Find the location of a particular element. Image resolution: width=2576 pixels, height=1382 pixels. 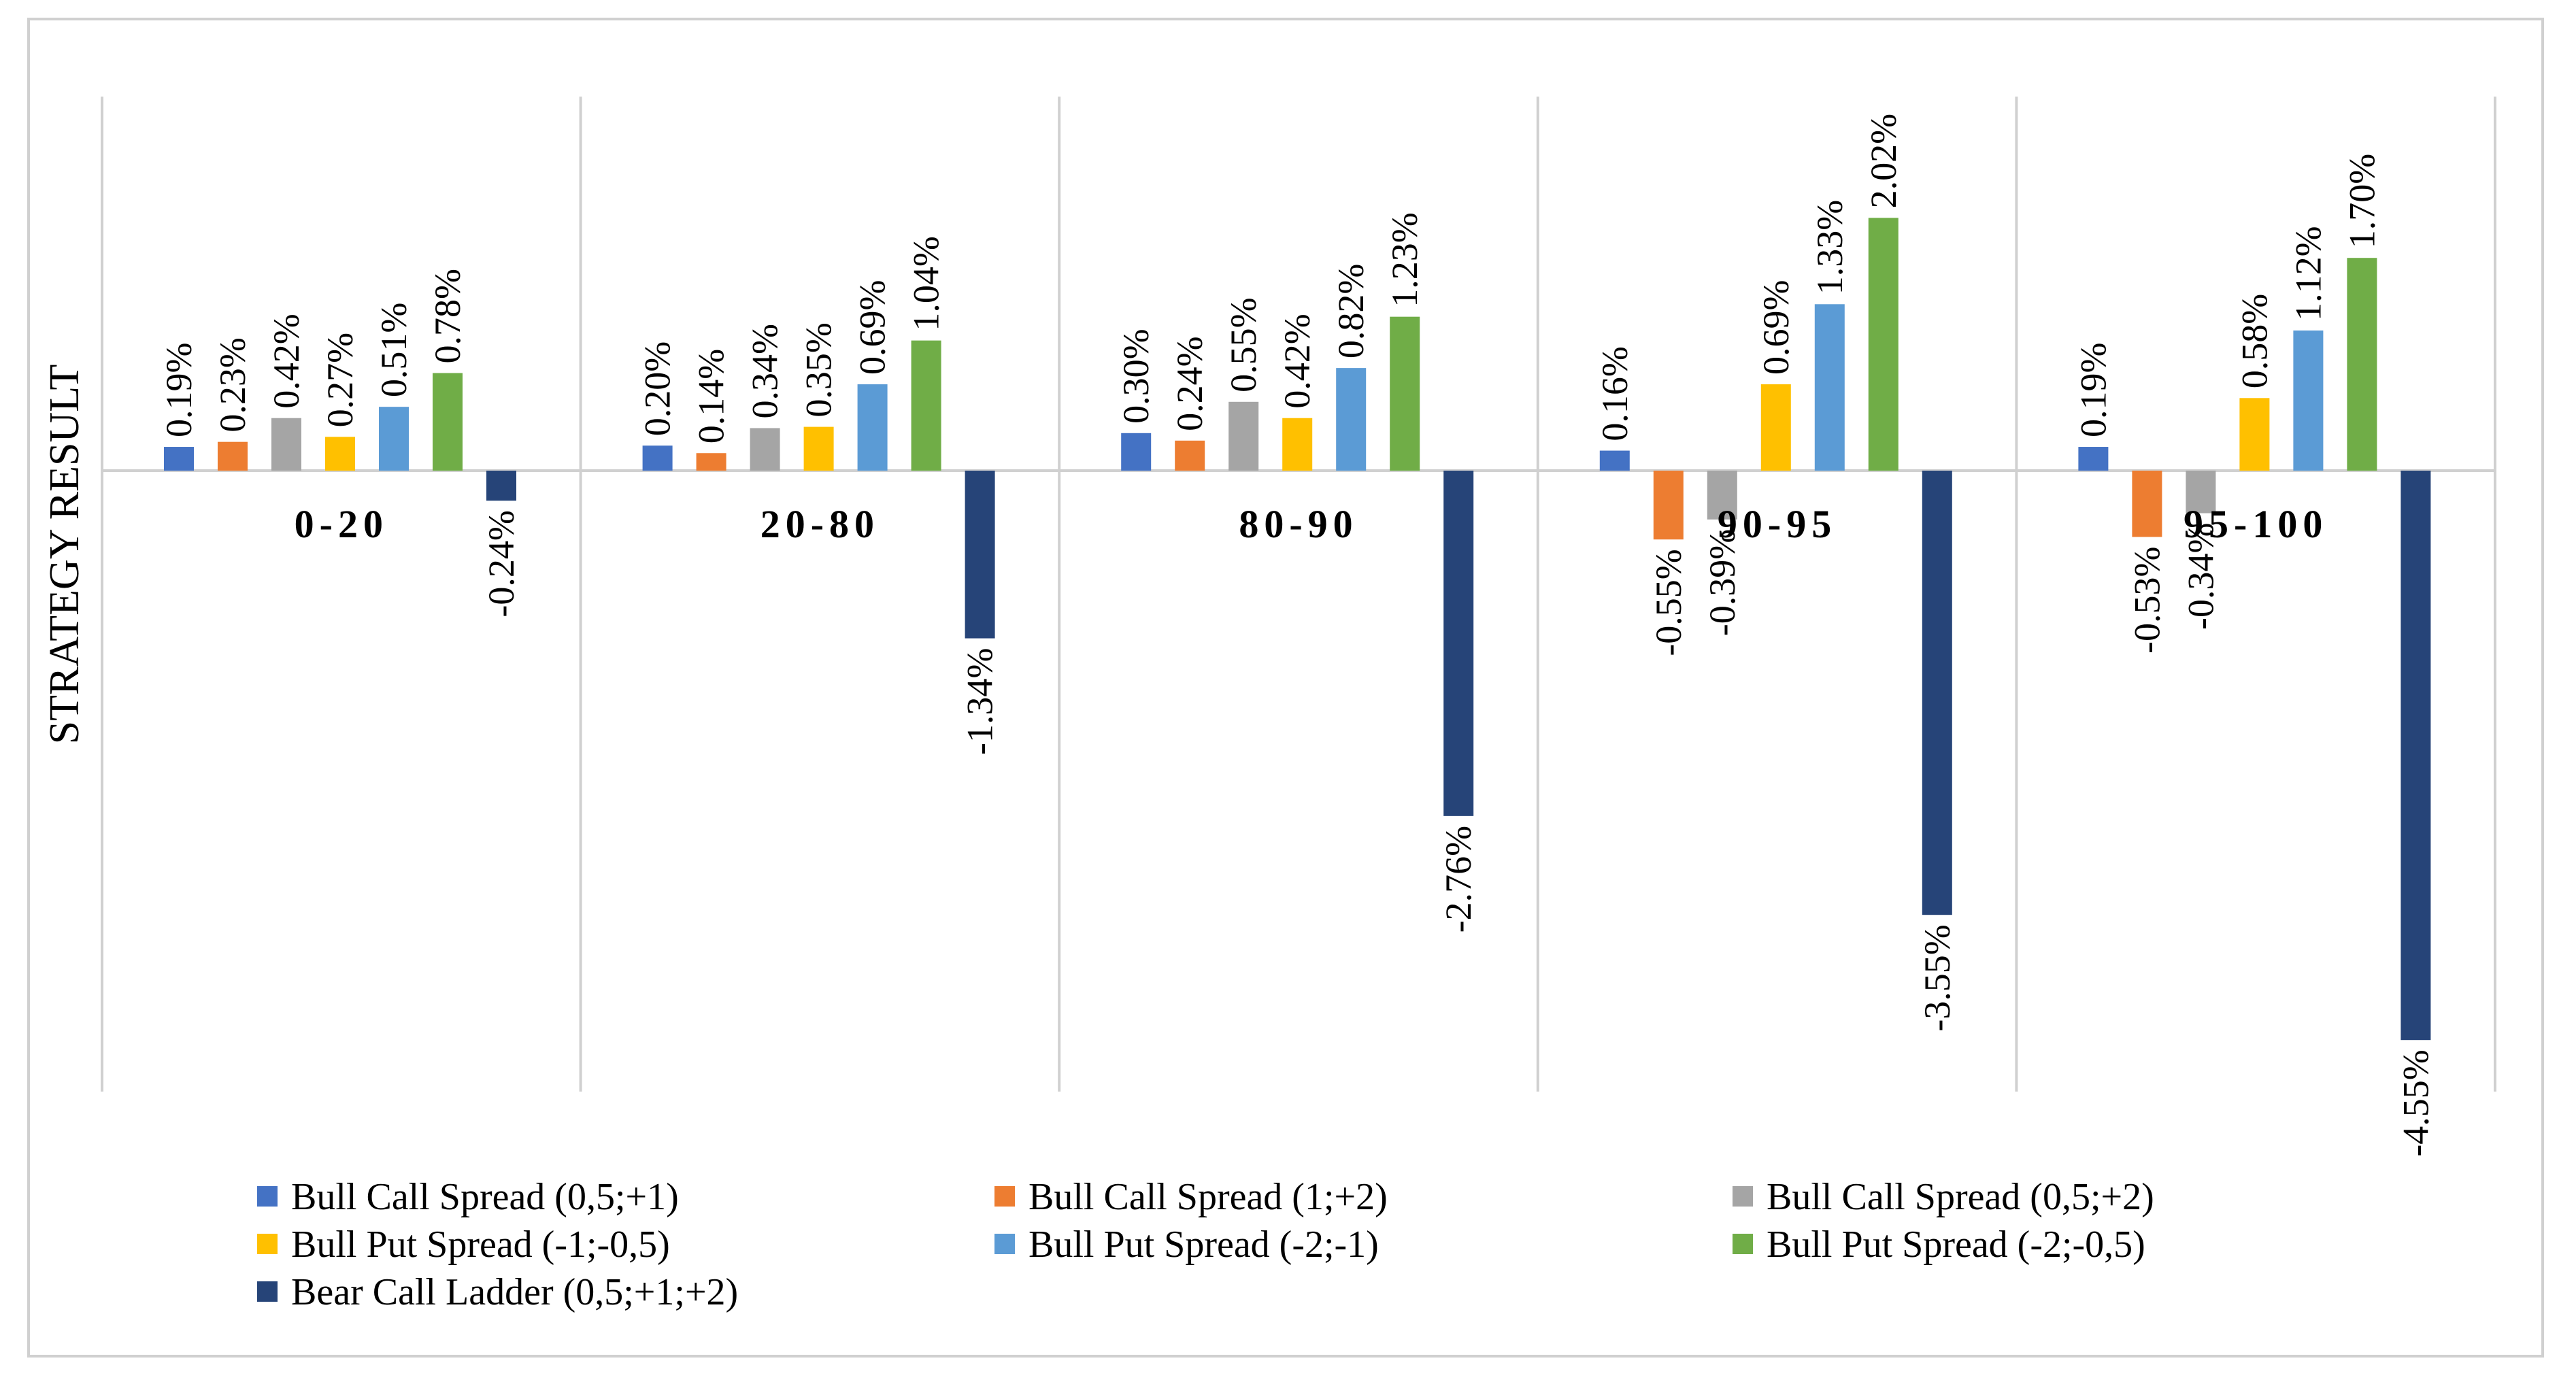

y-axis-label: STRATEGY RESULT is located at coordinates (64, 555).